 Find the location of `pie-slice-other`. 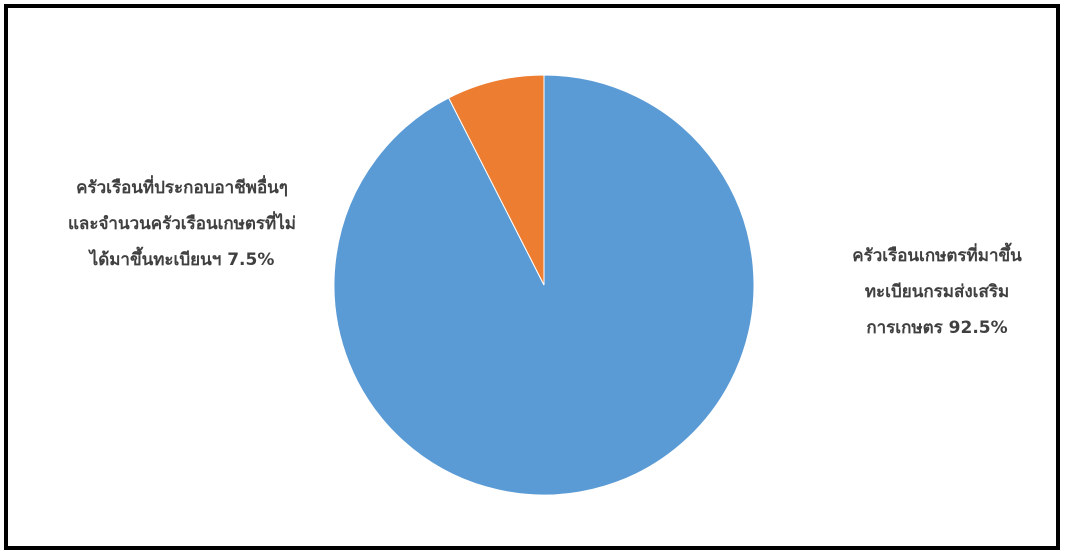

pie-slice-other is located at coordinates (496, 180).